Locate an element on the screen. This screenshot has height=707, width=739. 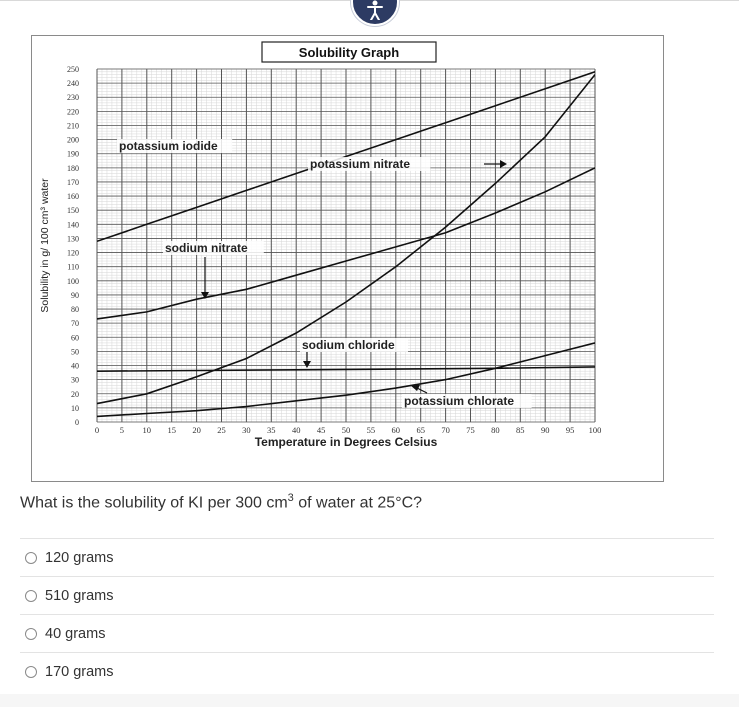
arrow-potassium-chlorate-head is located at coordinates (415, 388).